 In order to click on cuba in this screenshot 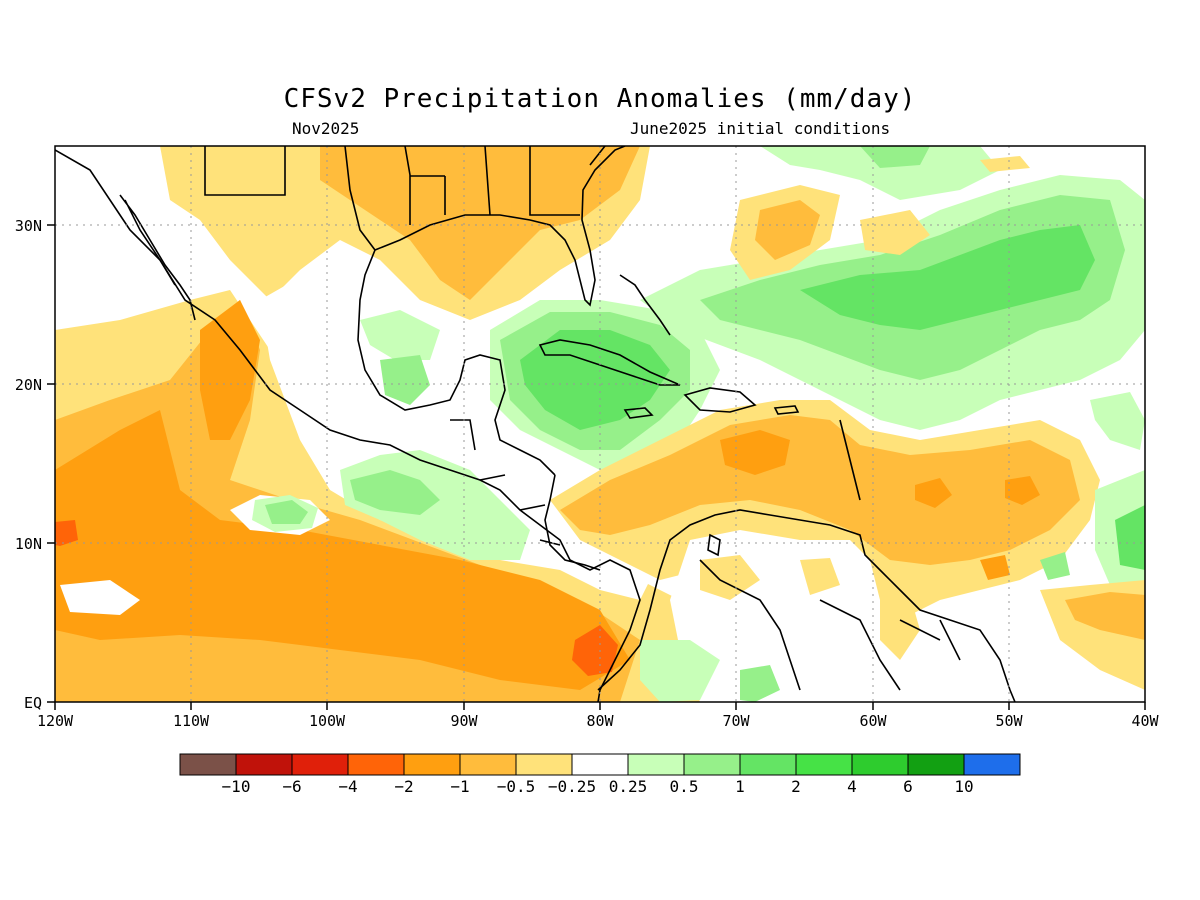, I will do `click(609, 362)`.